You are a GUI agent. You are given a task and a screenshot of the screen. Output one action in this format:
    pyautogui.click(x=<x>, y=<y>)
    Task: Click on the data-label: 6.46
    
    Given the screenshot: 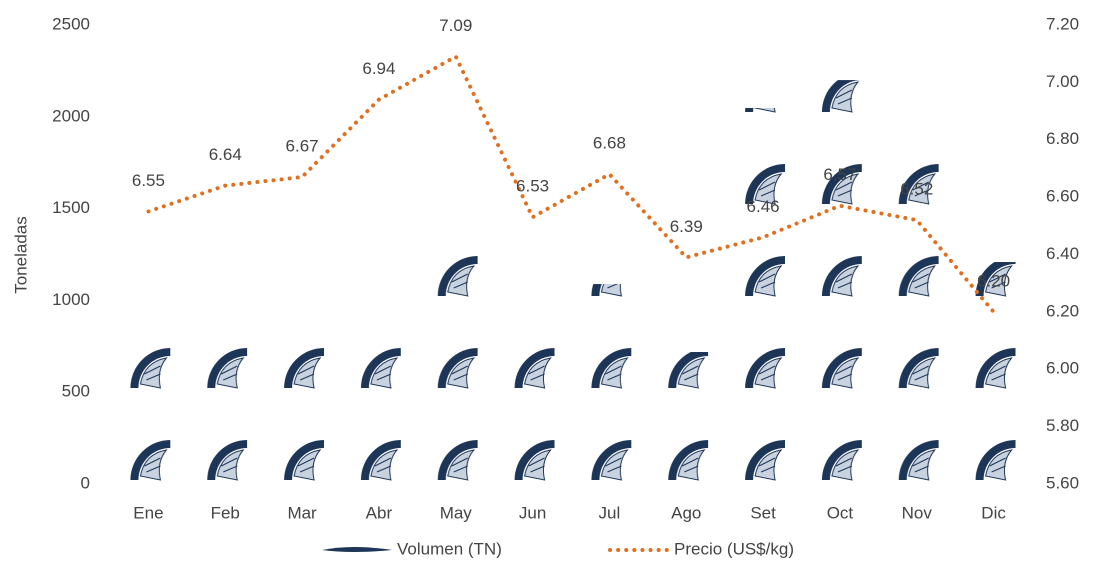 What is the action you would take?
    pyautogui.click(x=763, y=206)
    